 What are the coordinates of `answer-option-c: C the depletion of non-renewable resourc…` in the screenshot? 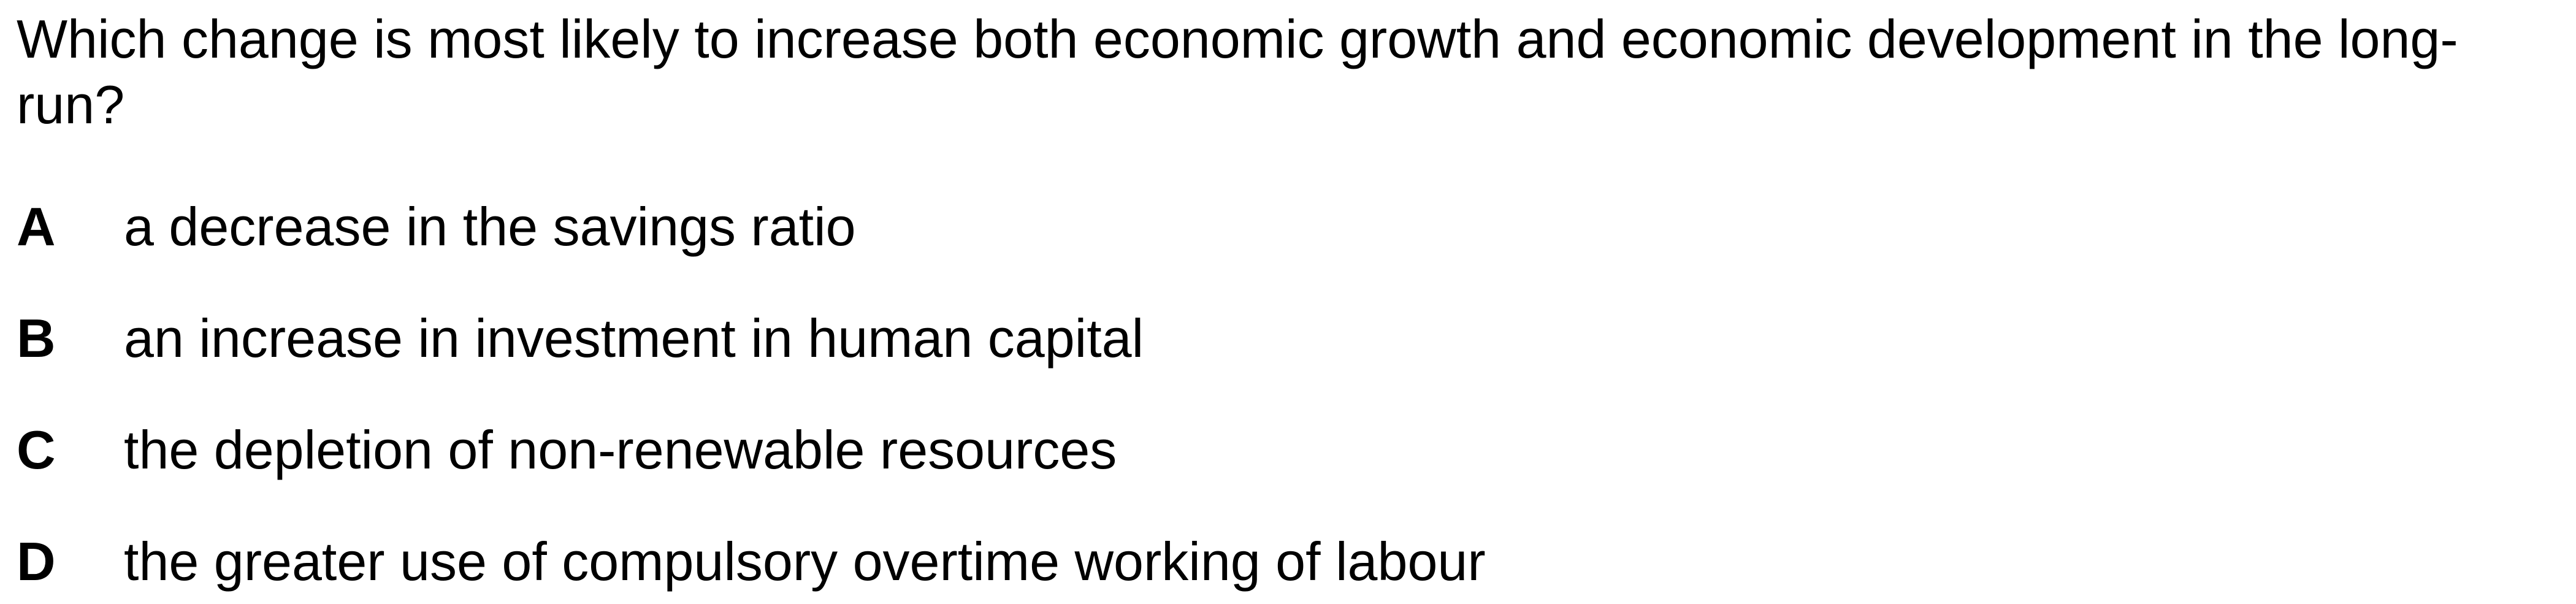 It's located at (567, 450).